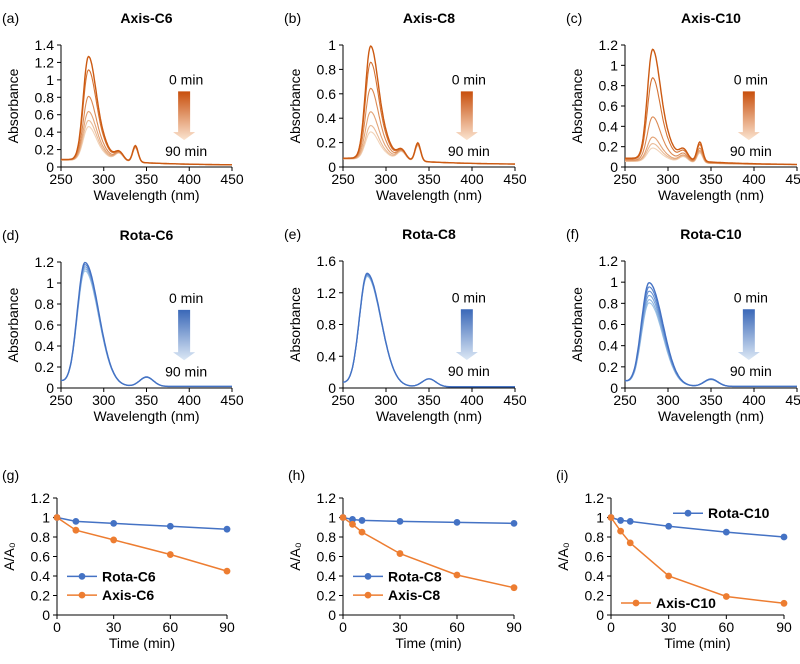  Describe the element at coordinates (232, 179) in the screenshot. I see `x-tick-label: 450` at that location.